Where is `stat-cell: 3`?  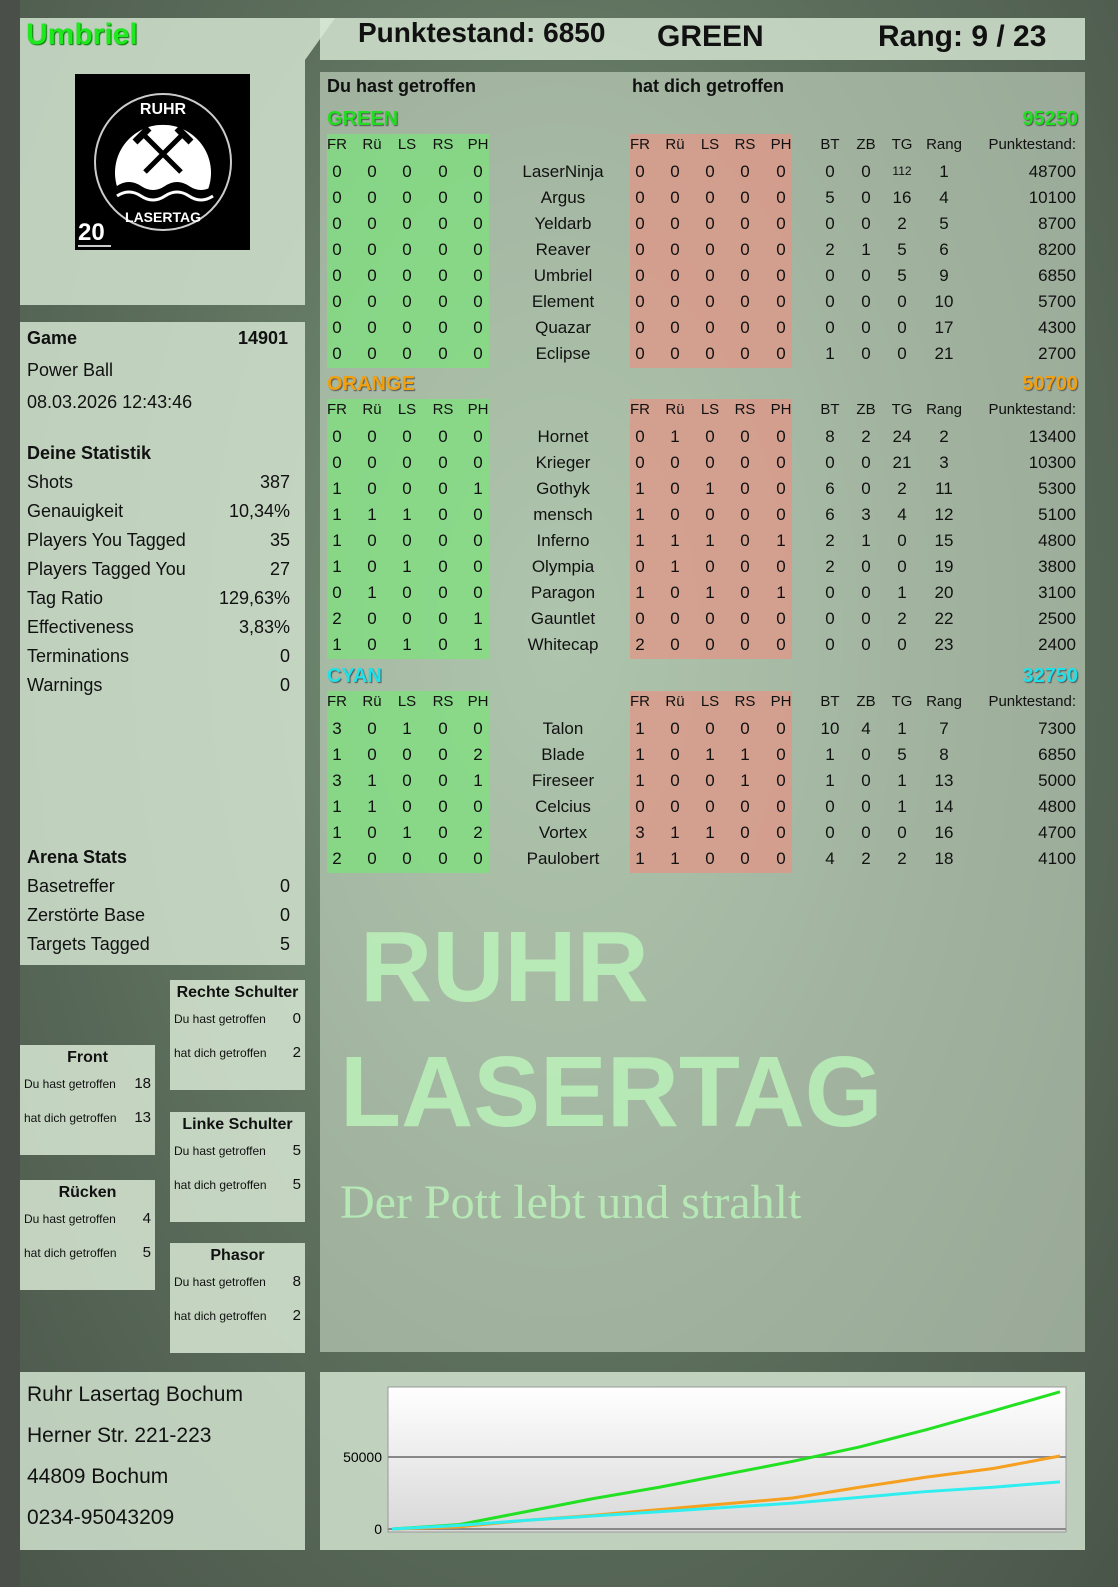
stat-cell: 3 is located at coordinates (866, 514).